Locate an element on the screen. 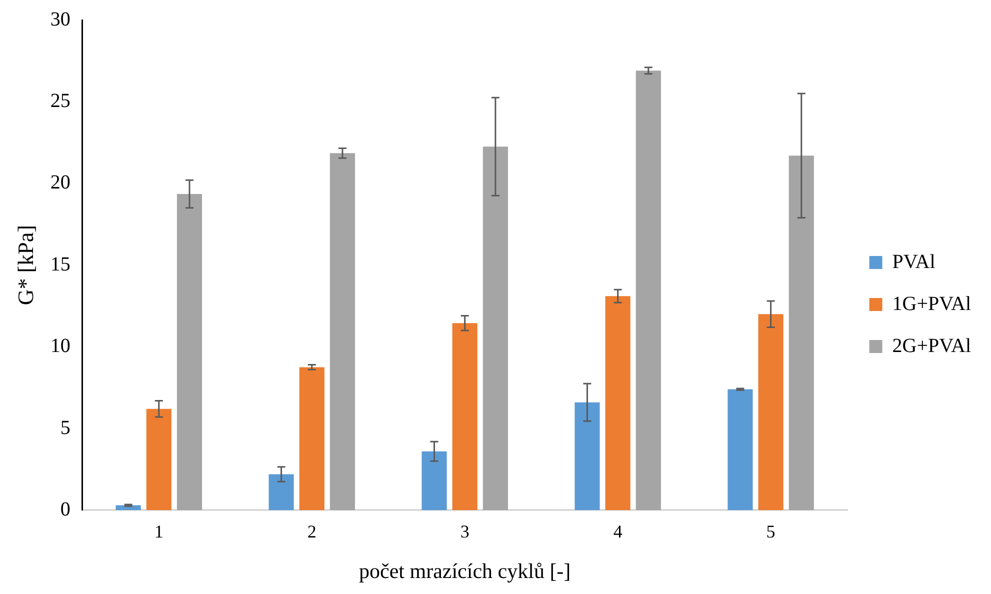  legend-label: 2G+PVAl is located at coordinates (932, 345).